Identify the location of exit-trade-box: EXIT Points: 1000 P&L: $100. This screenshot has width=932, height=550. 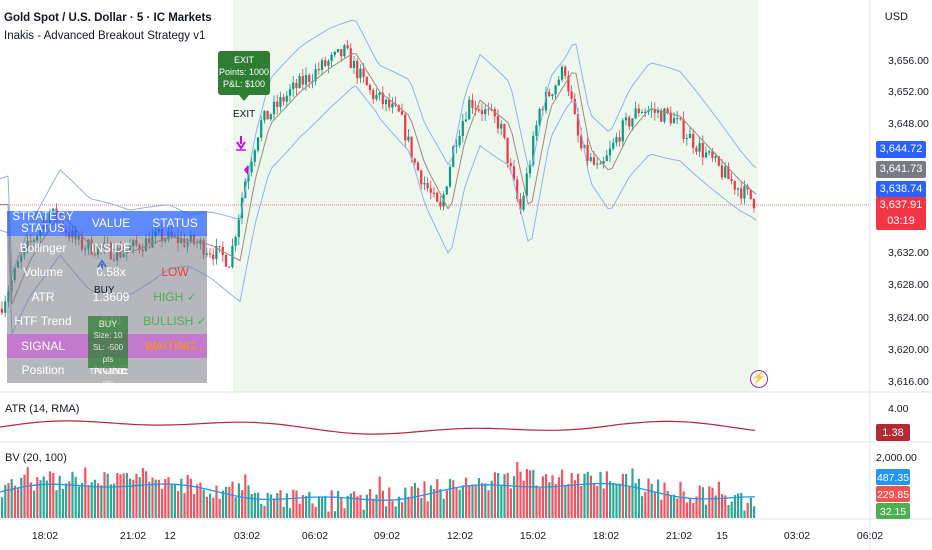
(244, 76).